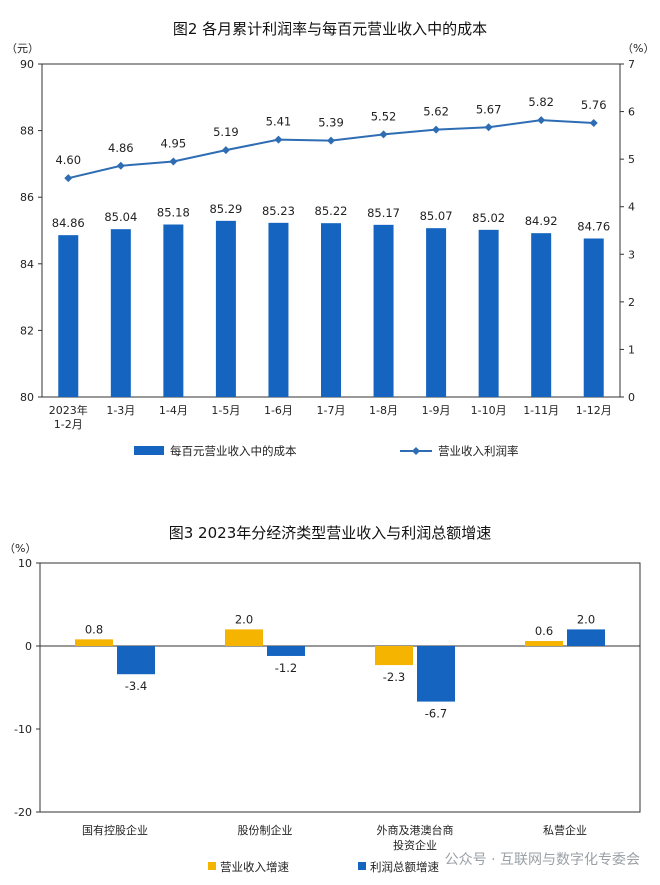 The height and width of the screenshot is (885, 660). I want to click on chart3-bar-label: -2.3, so click(394, 677).